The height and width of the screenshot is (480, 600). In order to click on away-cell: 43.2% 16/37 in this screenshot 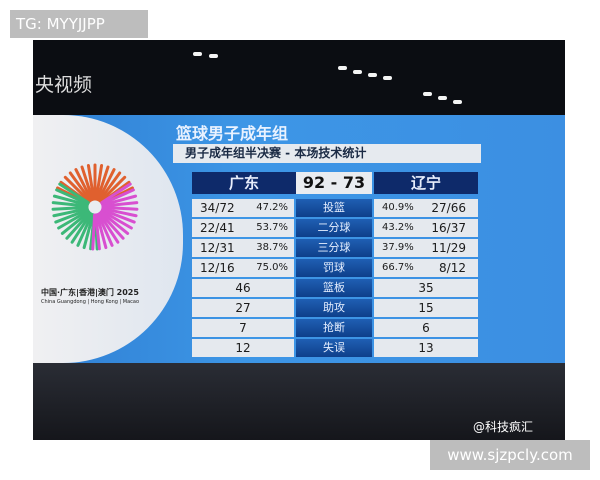, I will do `click(426, 228)`.